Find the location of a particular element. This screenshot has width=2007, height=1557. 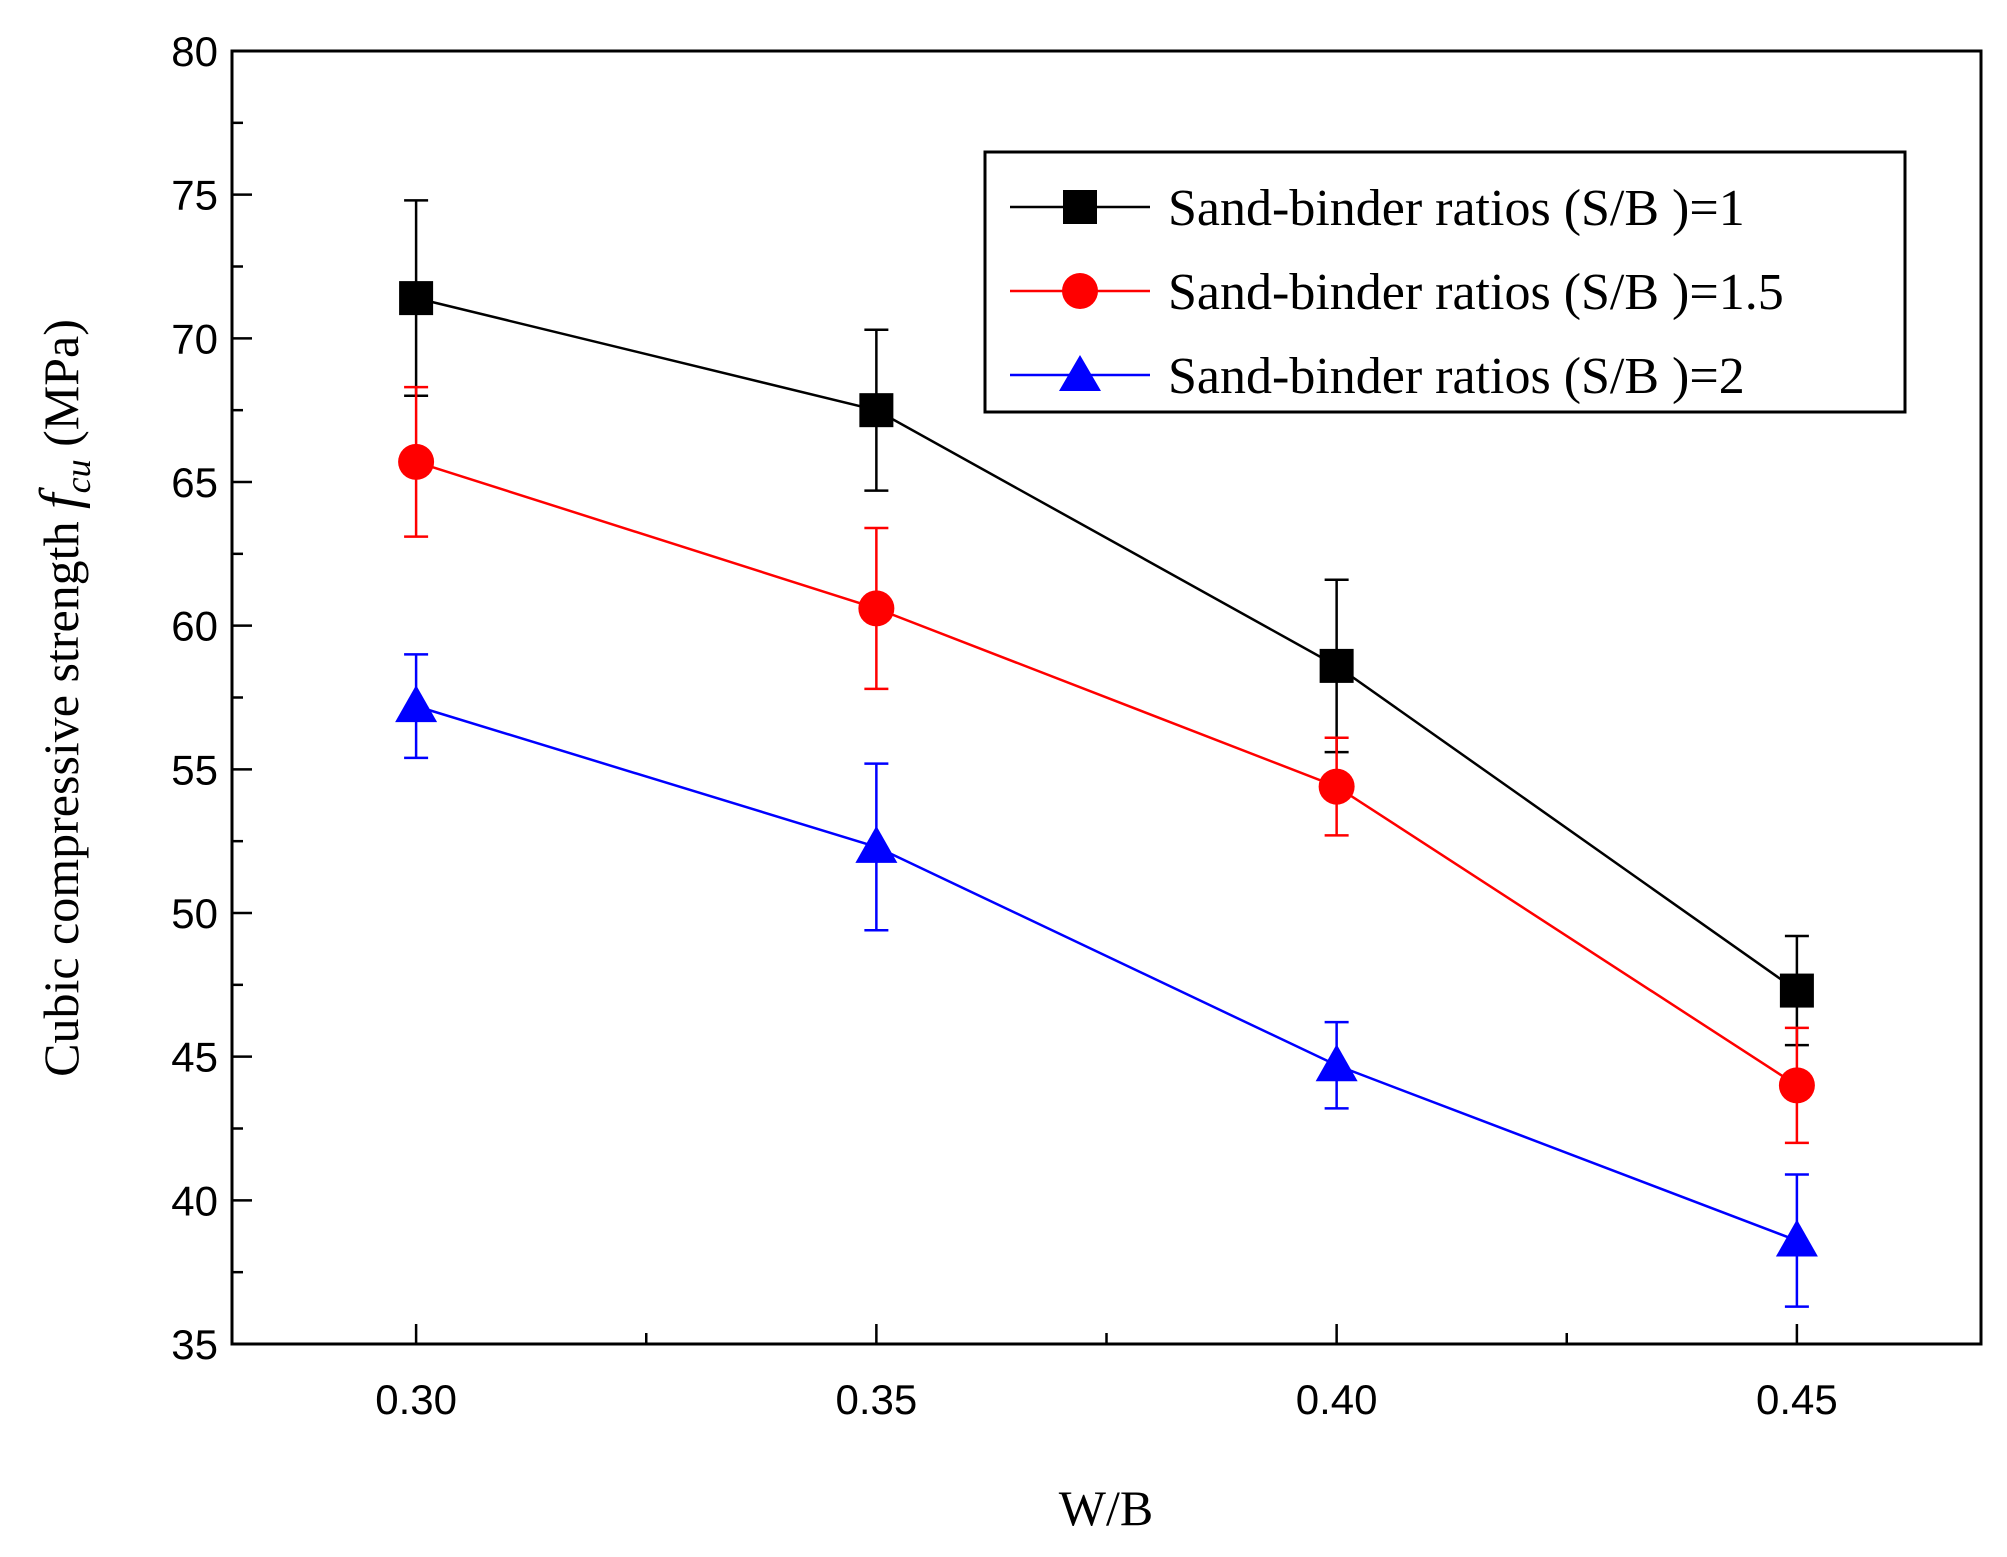

legend-marker-square is located at coordinates (1080, 207).